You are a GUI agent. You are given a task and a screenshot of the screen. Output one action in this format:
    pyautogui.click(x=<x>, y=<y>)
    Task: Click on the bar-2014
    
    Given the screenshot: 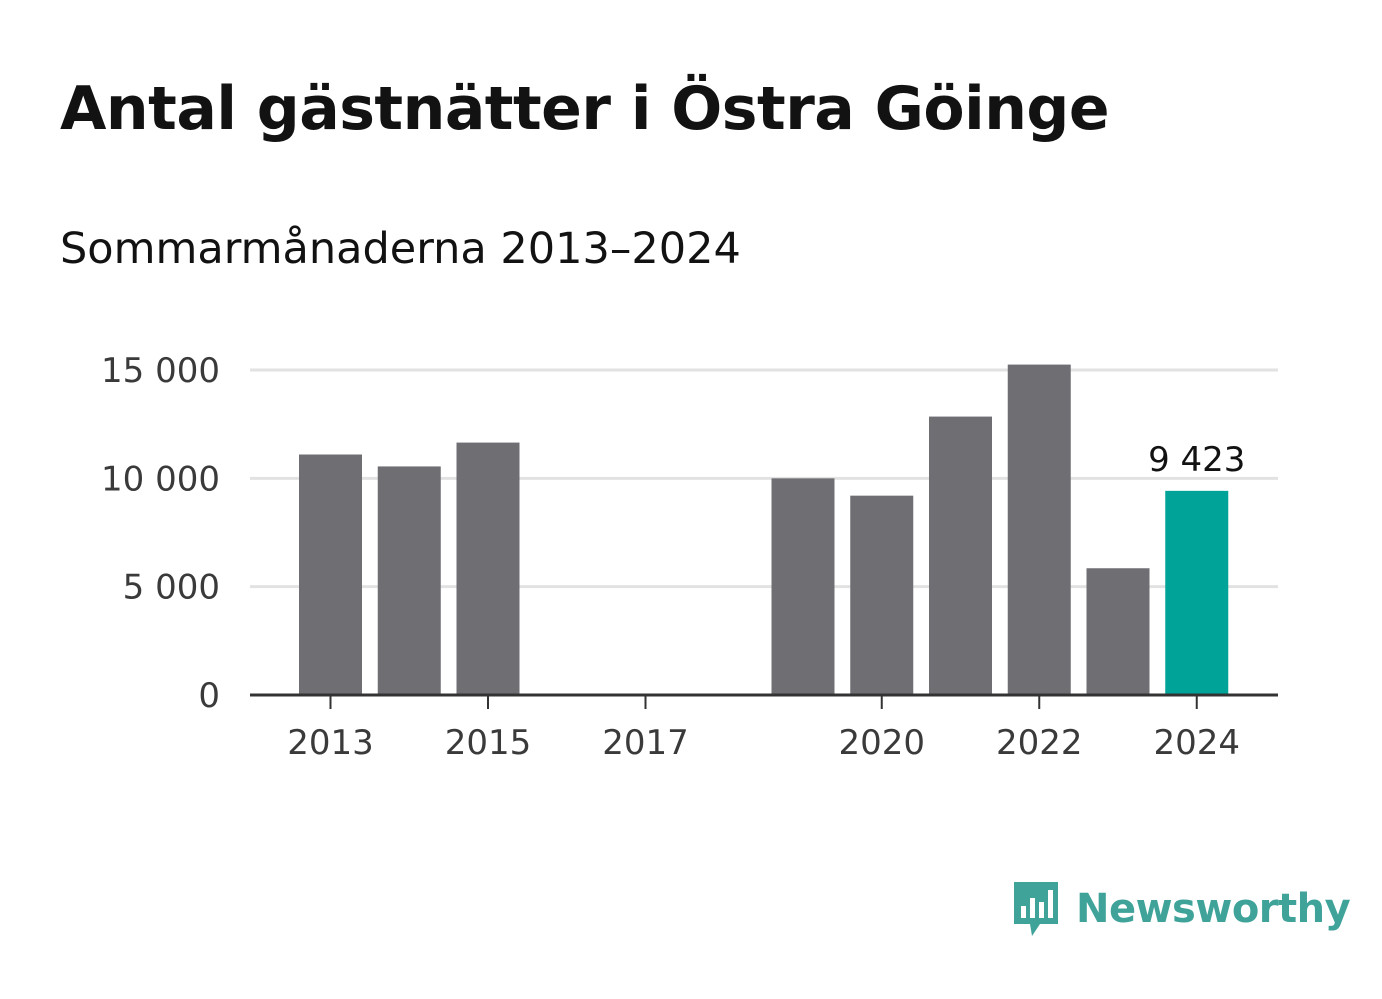 What is the action you would take?
    pyautogui.click(x=409, y=580)
    